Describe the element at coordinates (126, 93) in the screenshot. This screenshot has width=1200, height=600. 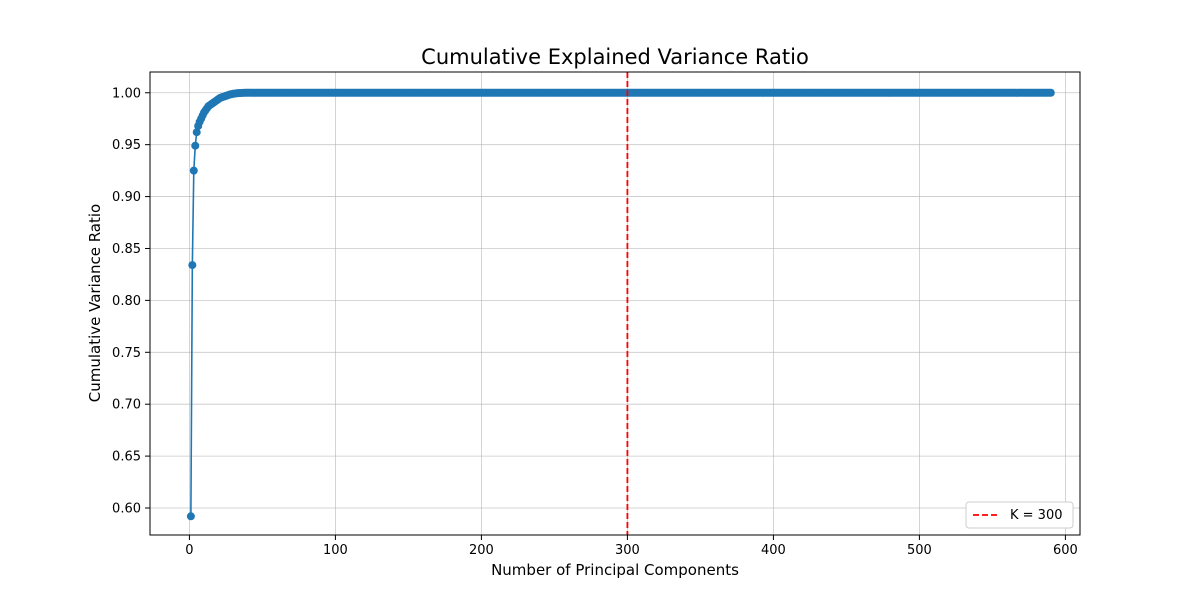
I see `y-tick-label: 1.00` at that location.